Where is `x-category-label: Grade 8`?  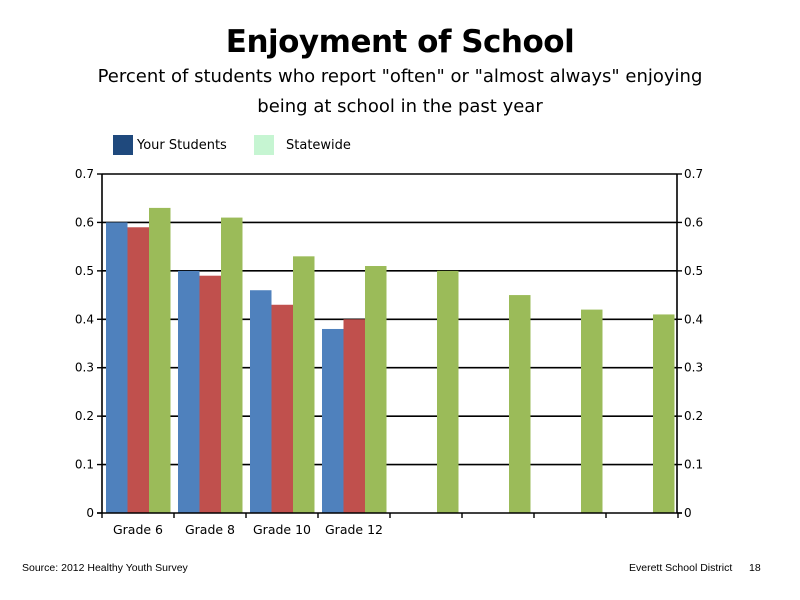
x-category-label: Grade 8 is located at coordinates (210, 529).